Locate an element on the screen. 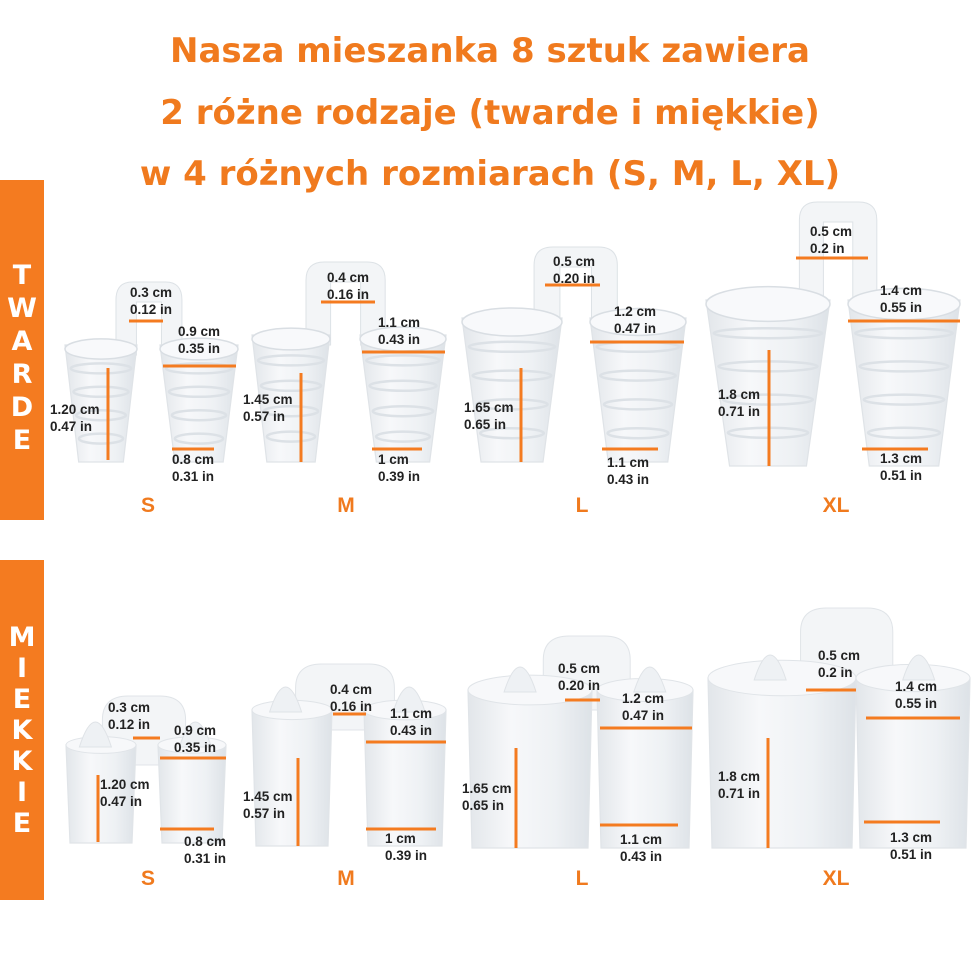 This screenshot has width=980, height=980. height-label-cm: 1.65 cm is located at coordinates (489, 407).